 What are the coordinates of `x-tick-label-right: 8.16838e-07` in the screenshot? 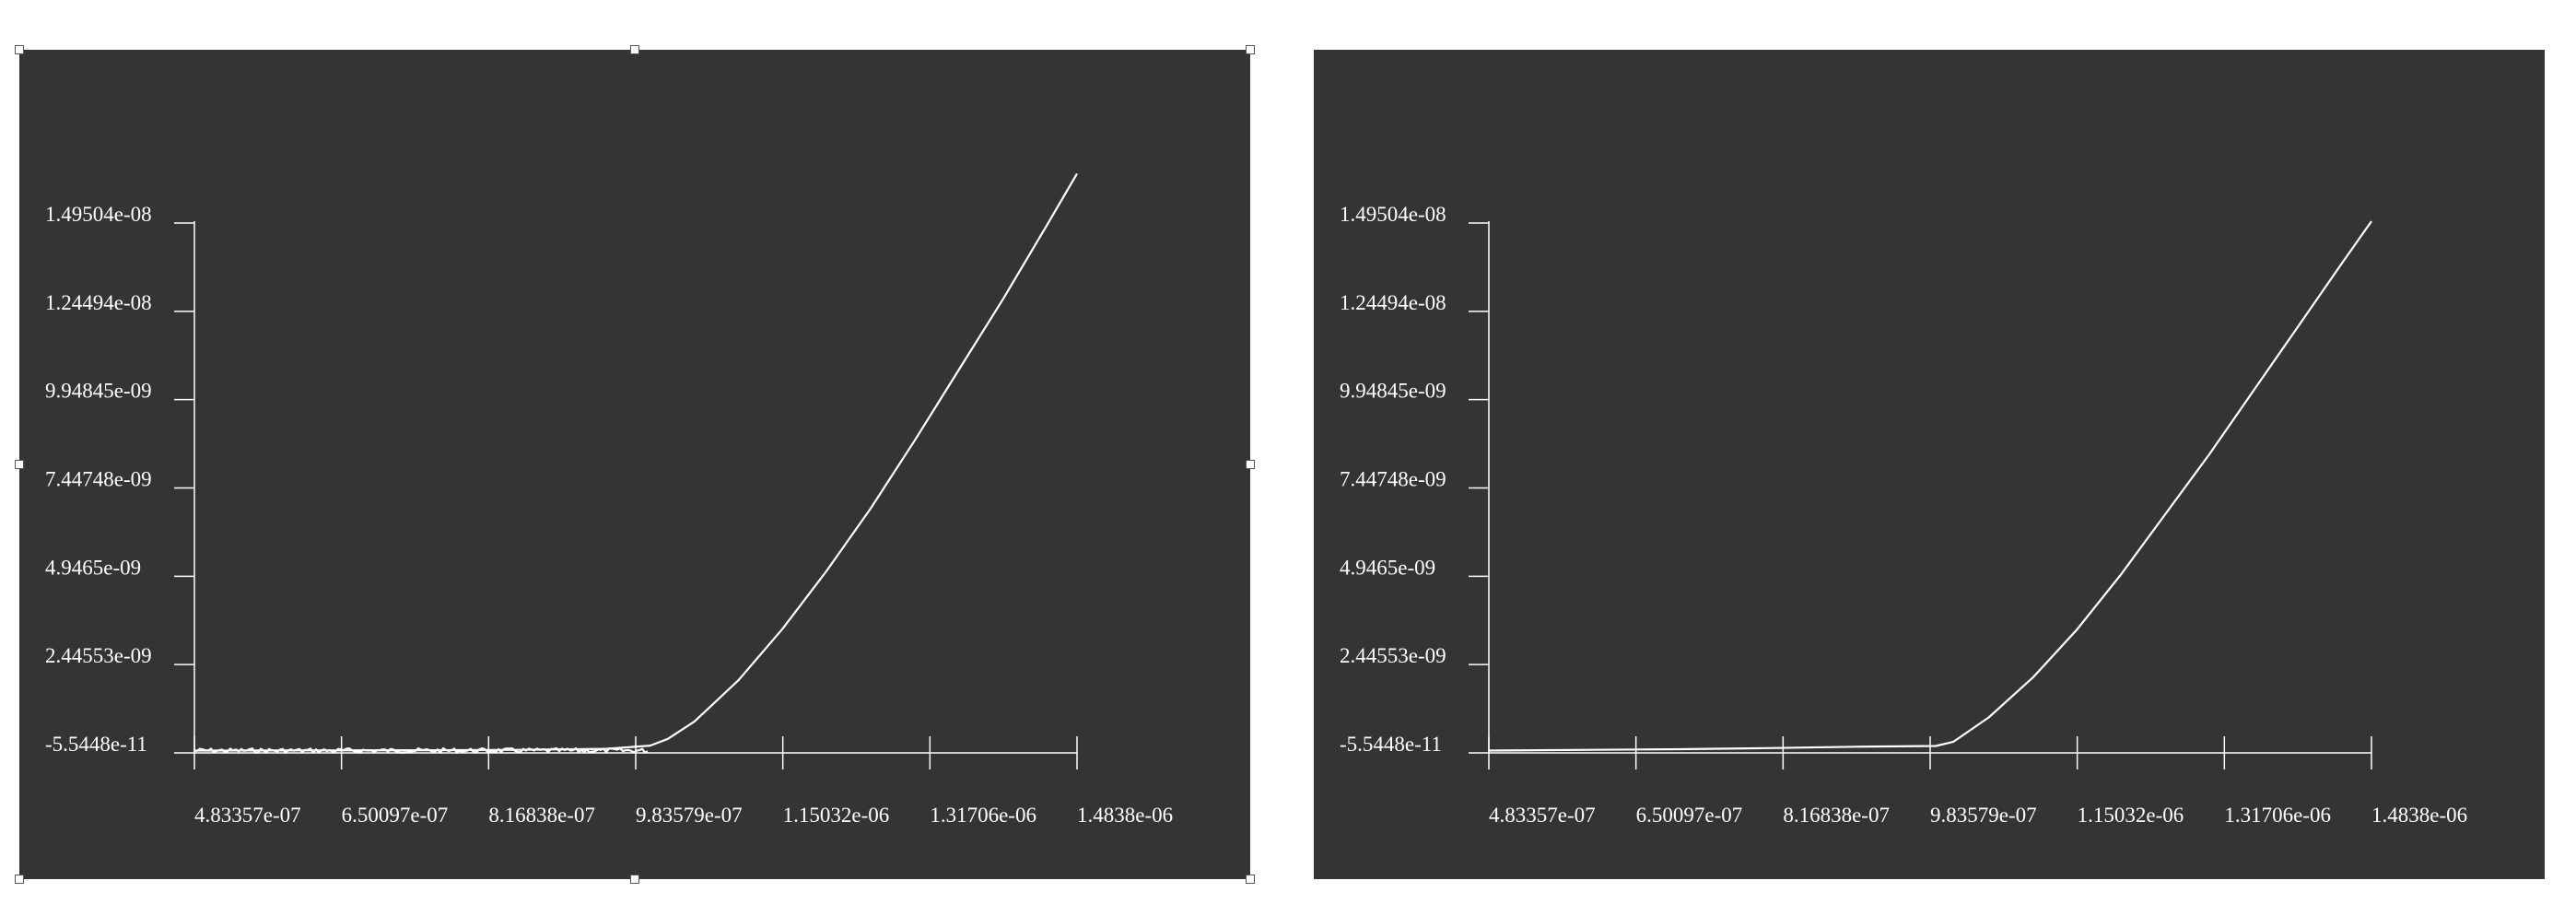 It's located at (1836, 815).